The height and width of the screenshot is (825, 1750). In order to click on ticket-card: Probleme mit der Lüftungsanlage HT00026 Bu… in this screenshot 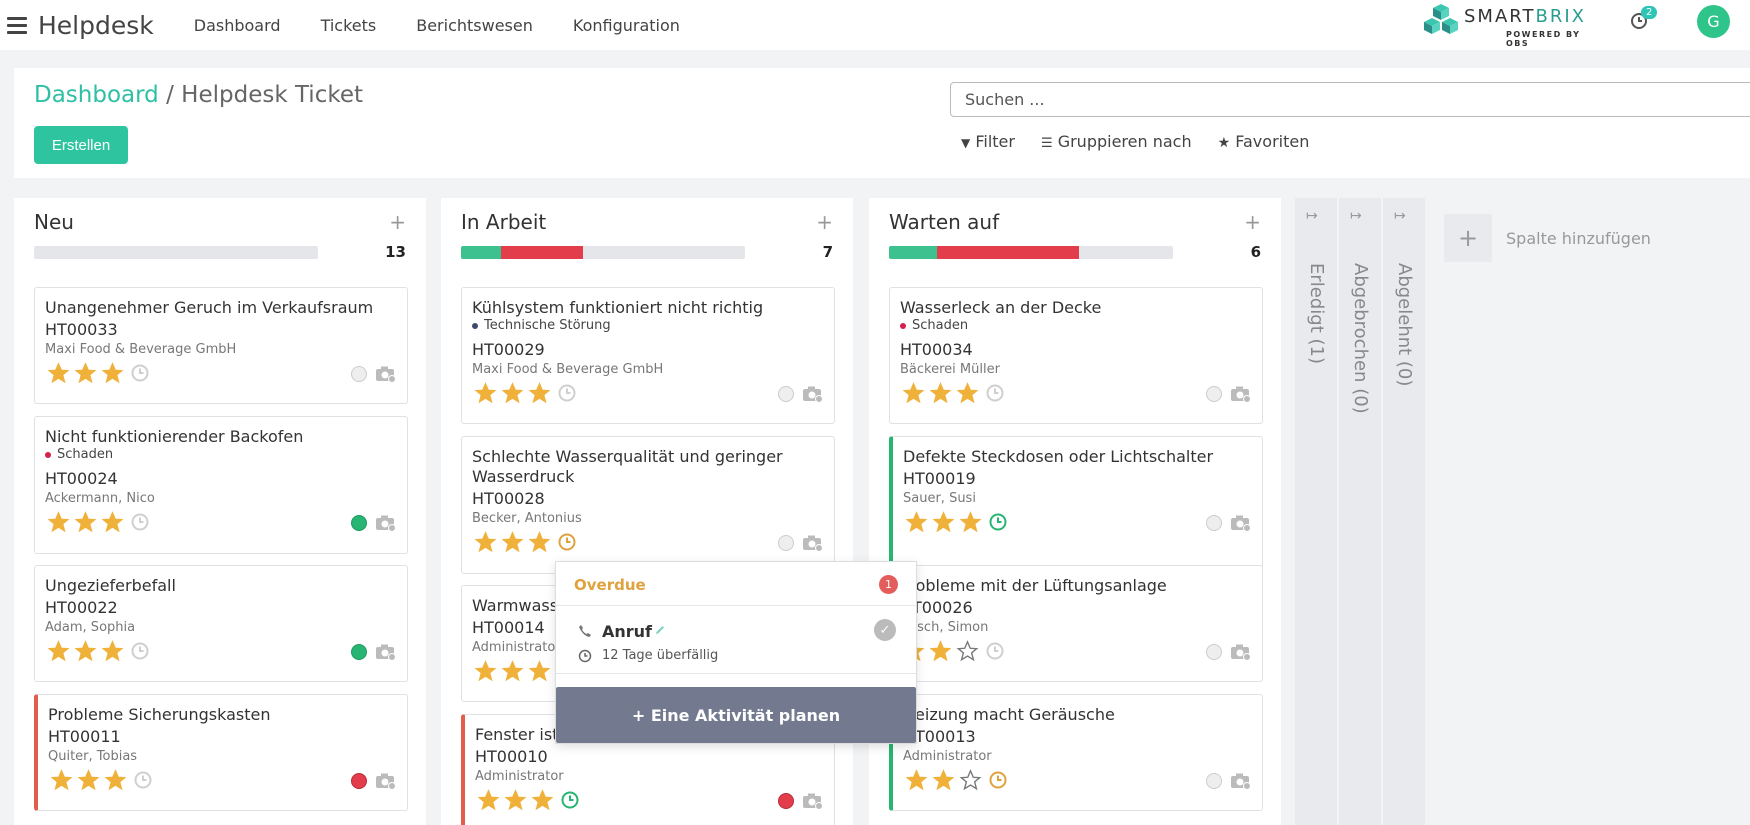, I will do `click(1076, 623)`.